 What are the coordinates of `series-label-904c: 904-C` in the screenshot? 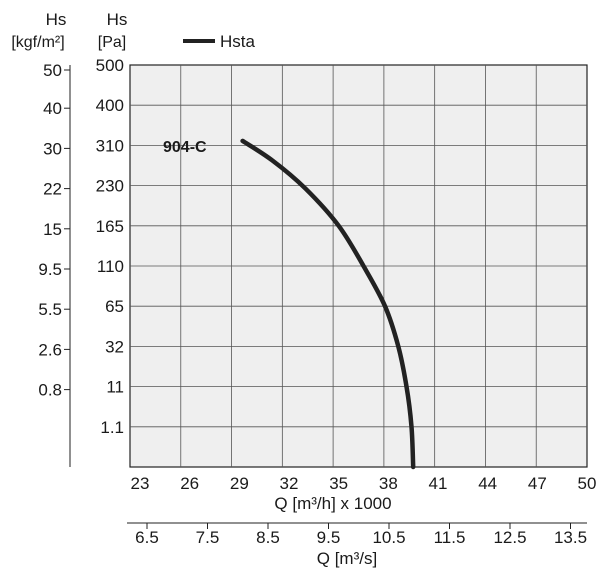 It's located at (185, 147).